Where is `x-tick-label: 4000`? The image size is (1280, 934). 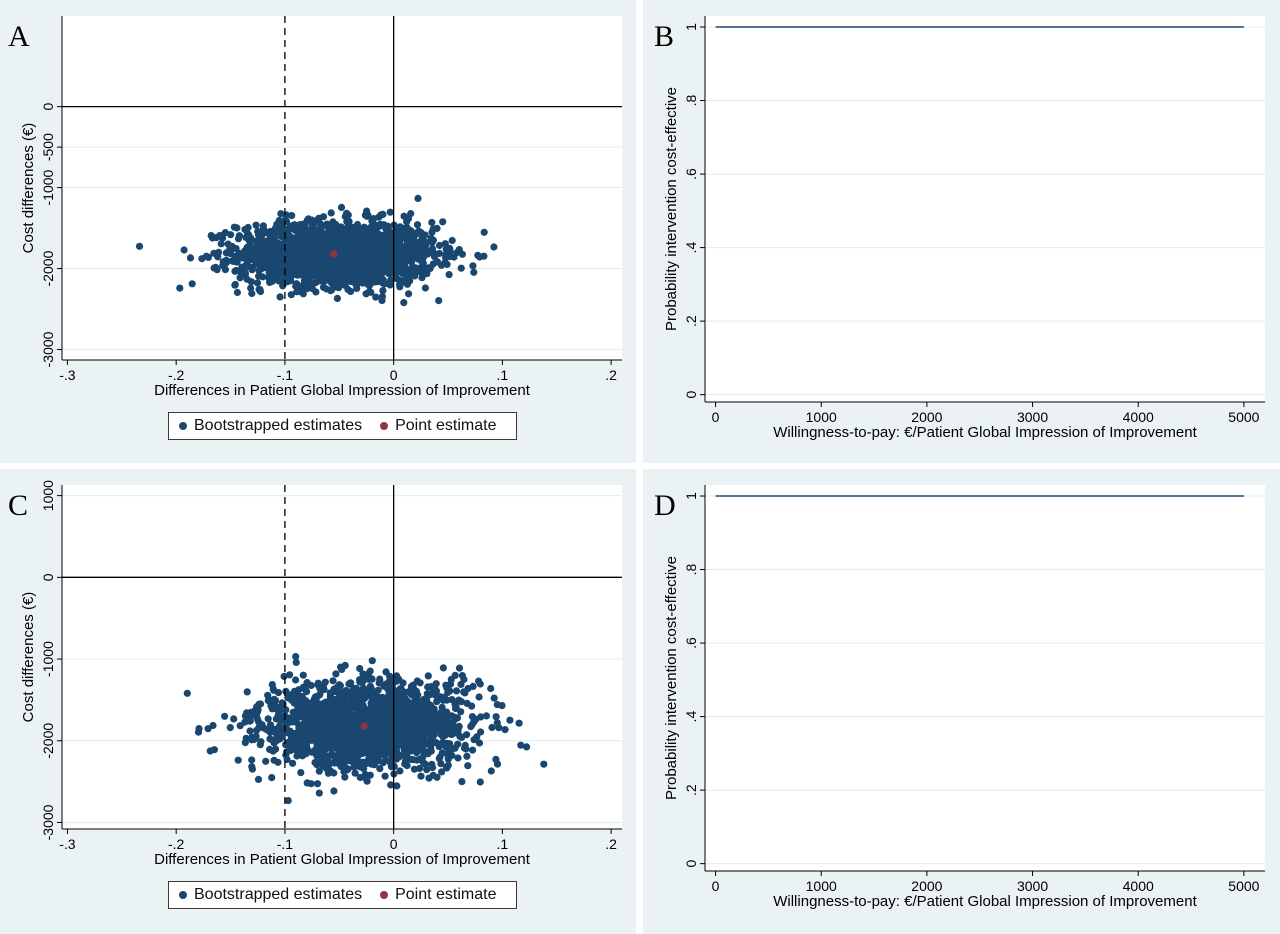
x-tick-label: 4000 is located at coordinates (1138, 417).